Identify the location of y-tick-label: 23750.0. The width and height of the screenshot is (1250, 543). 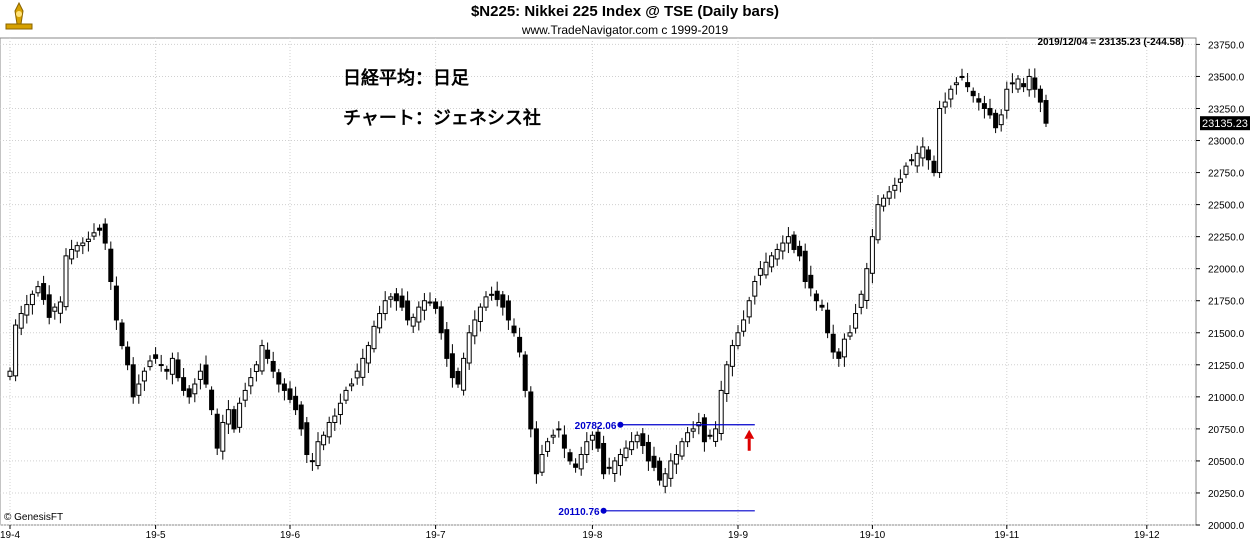
(1226, 45).